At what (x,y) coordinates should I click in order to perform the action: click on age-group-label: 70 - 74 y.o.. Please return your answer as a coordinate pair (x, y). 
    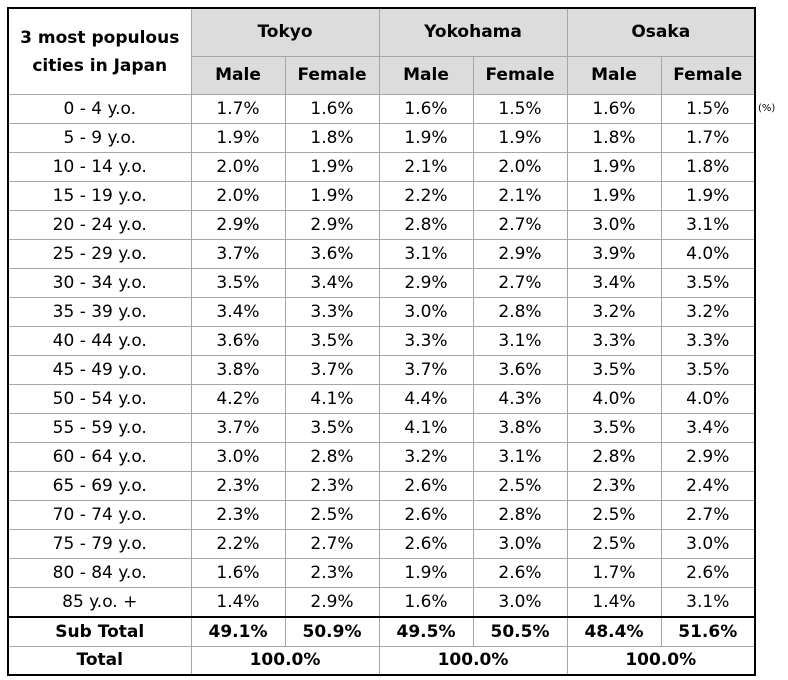
    Looking at the image, I should click on (99, 515).